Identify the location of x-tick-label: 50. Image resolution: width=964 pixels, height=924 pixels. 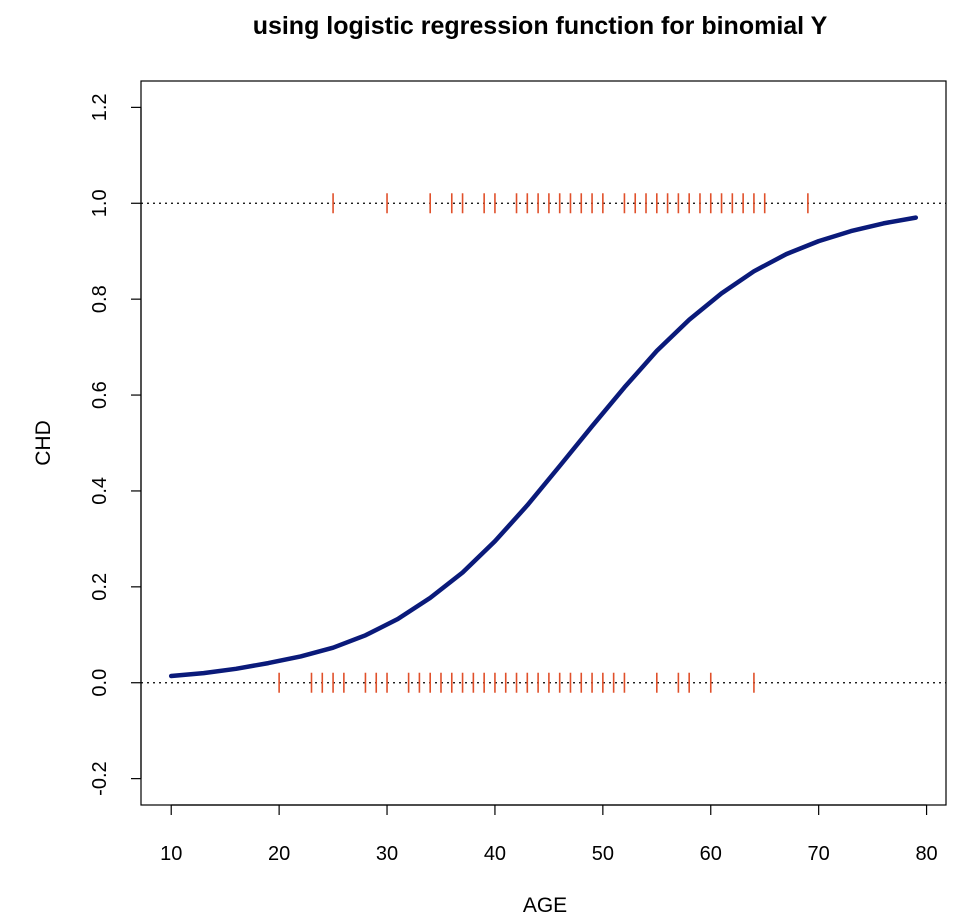
(603, 854).